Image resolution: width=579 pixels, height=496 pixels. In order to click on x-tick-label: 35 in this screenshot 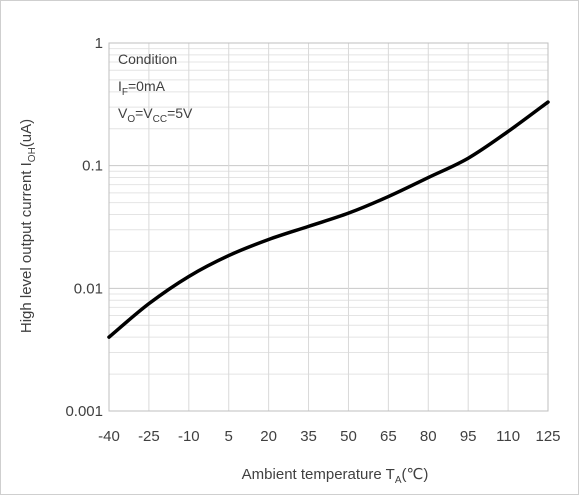, I will do `click(308, 436)`.